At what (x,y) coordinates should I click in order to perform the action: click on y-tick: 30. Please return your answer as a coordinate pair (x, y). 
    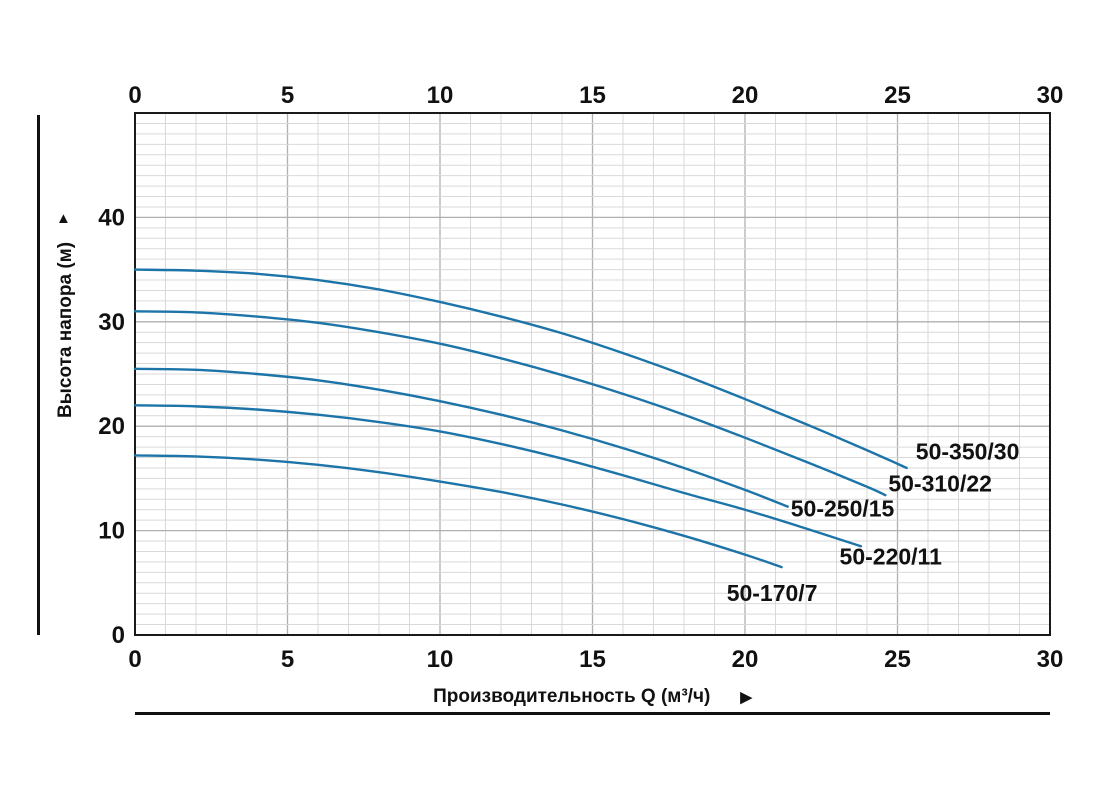
    Looking at the image, I should click on (111, 322).